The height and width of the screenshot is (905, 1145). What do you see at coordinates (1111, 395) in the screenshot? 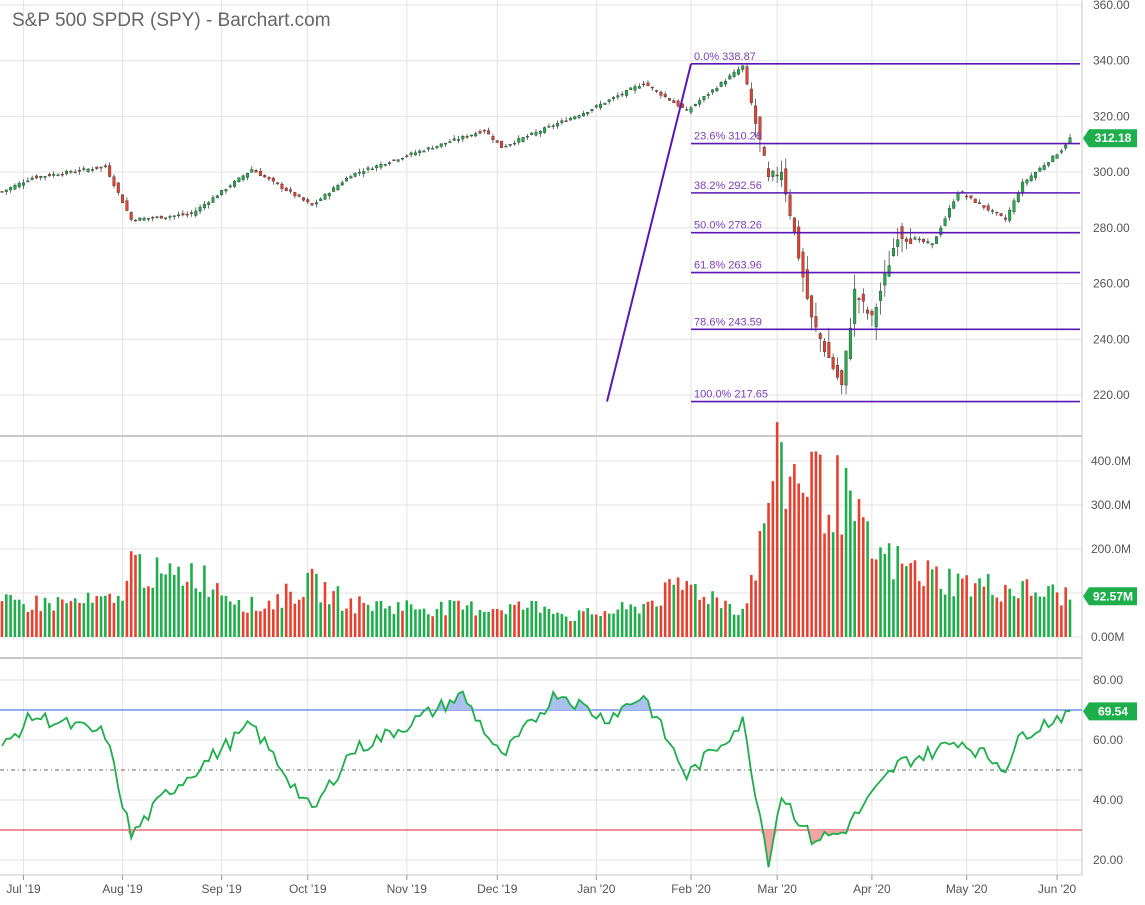
I see `price-tick-label: 220.00` at bounding box center [1111, 395].